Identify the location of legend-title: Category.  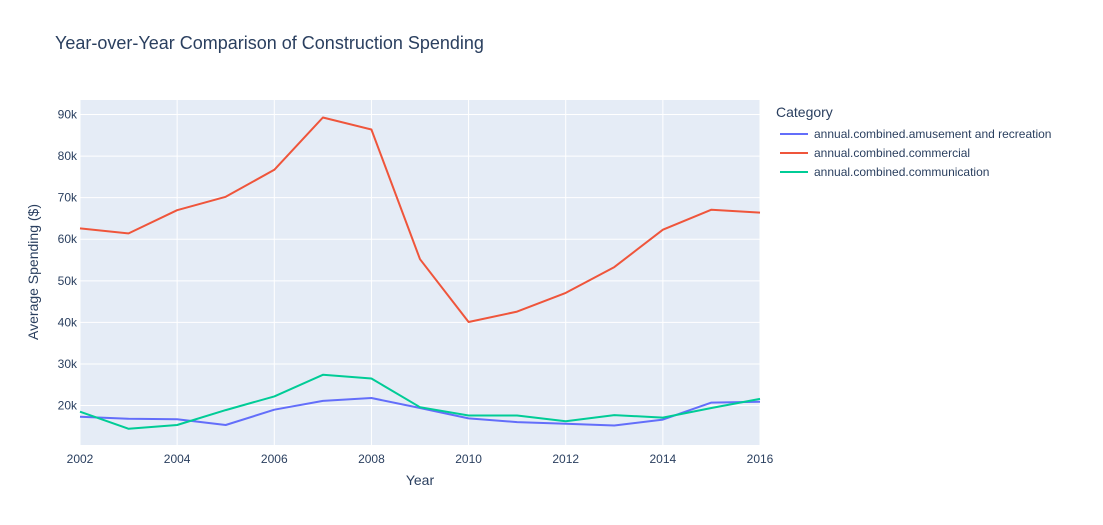
(804, 112).